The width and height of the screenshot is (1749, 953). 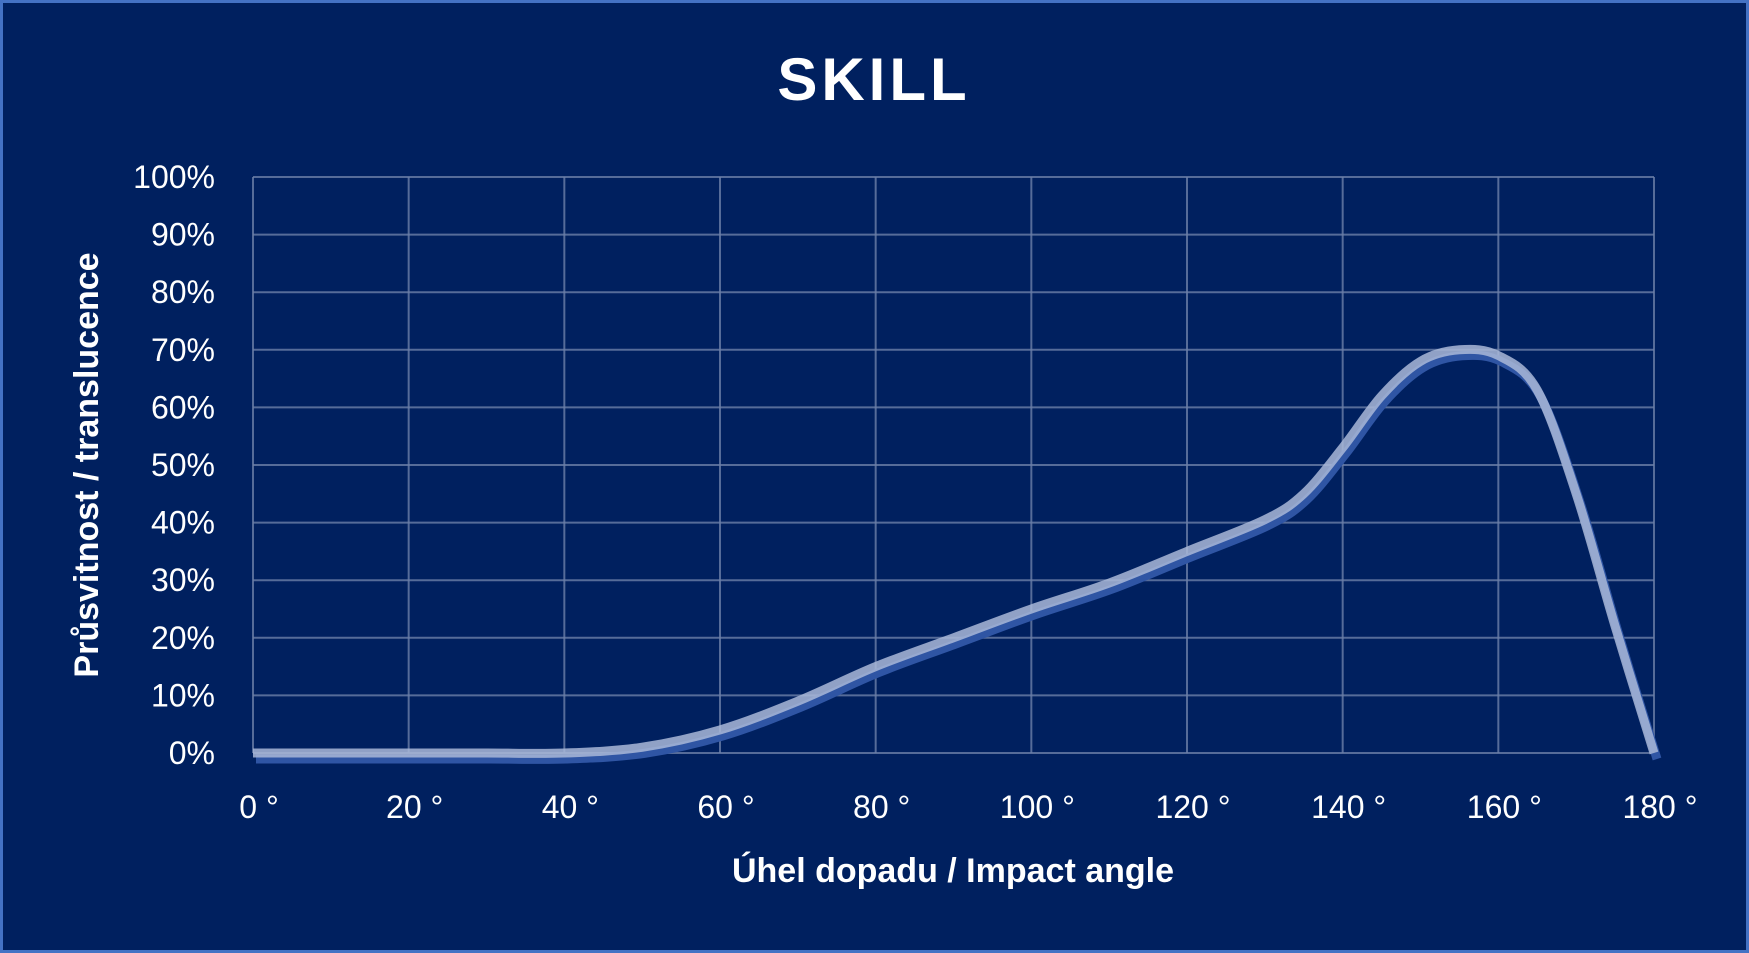 What do you see at coordinates (873, 79) in the screenshot?
I see `chart-title: SKILL` at bounding box center [873, 79].